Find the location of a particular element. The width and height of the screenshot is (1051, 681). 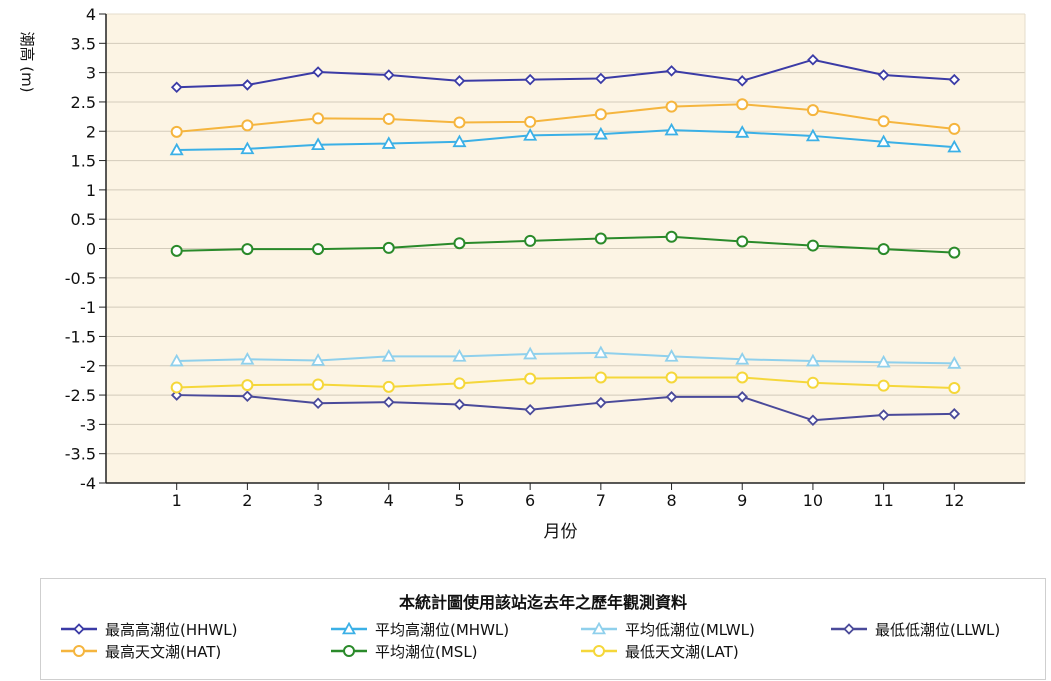

legend-label: 最低天文潮(LAT) is located at coordinates (682, 651).